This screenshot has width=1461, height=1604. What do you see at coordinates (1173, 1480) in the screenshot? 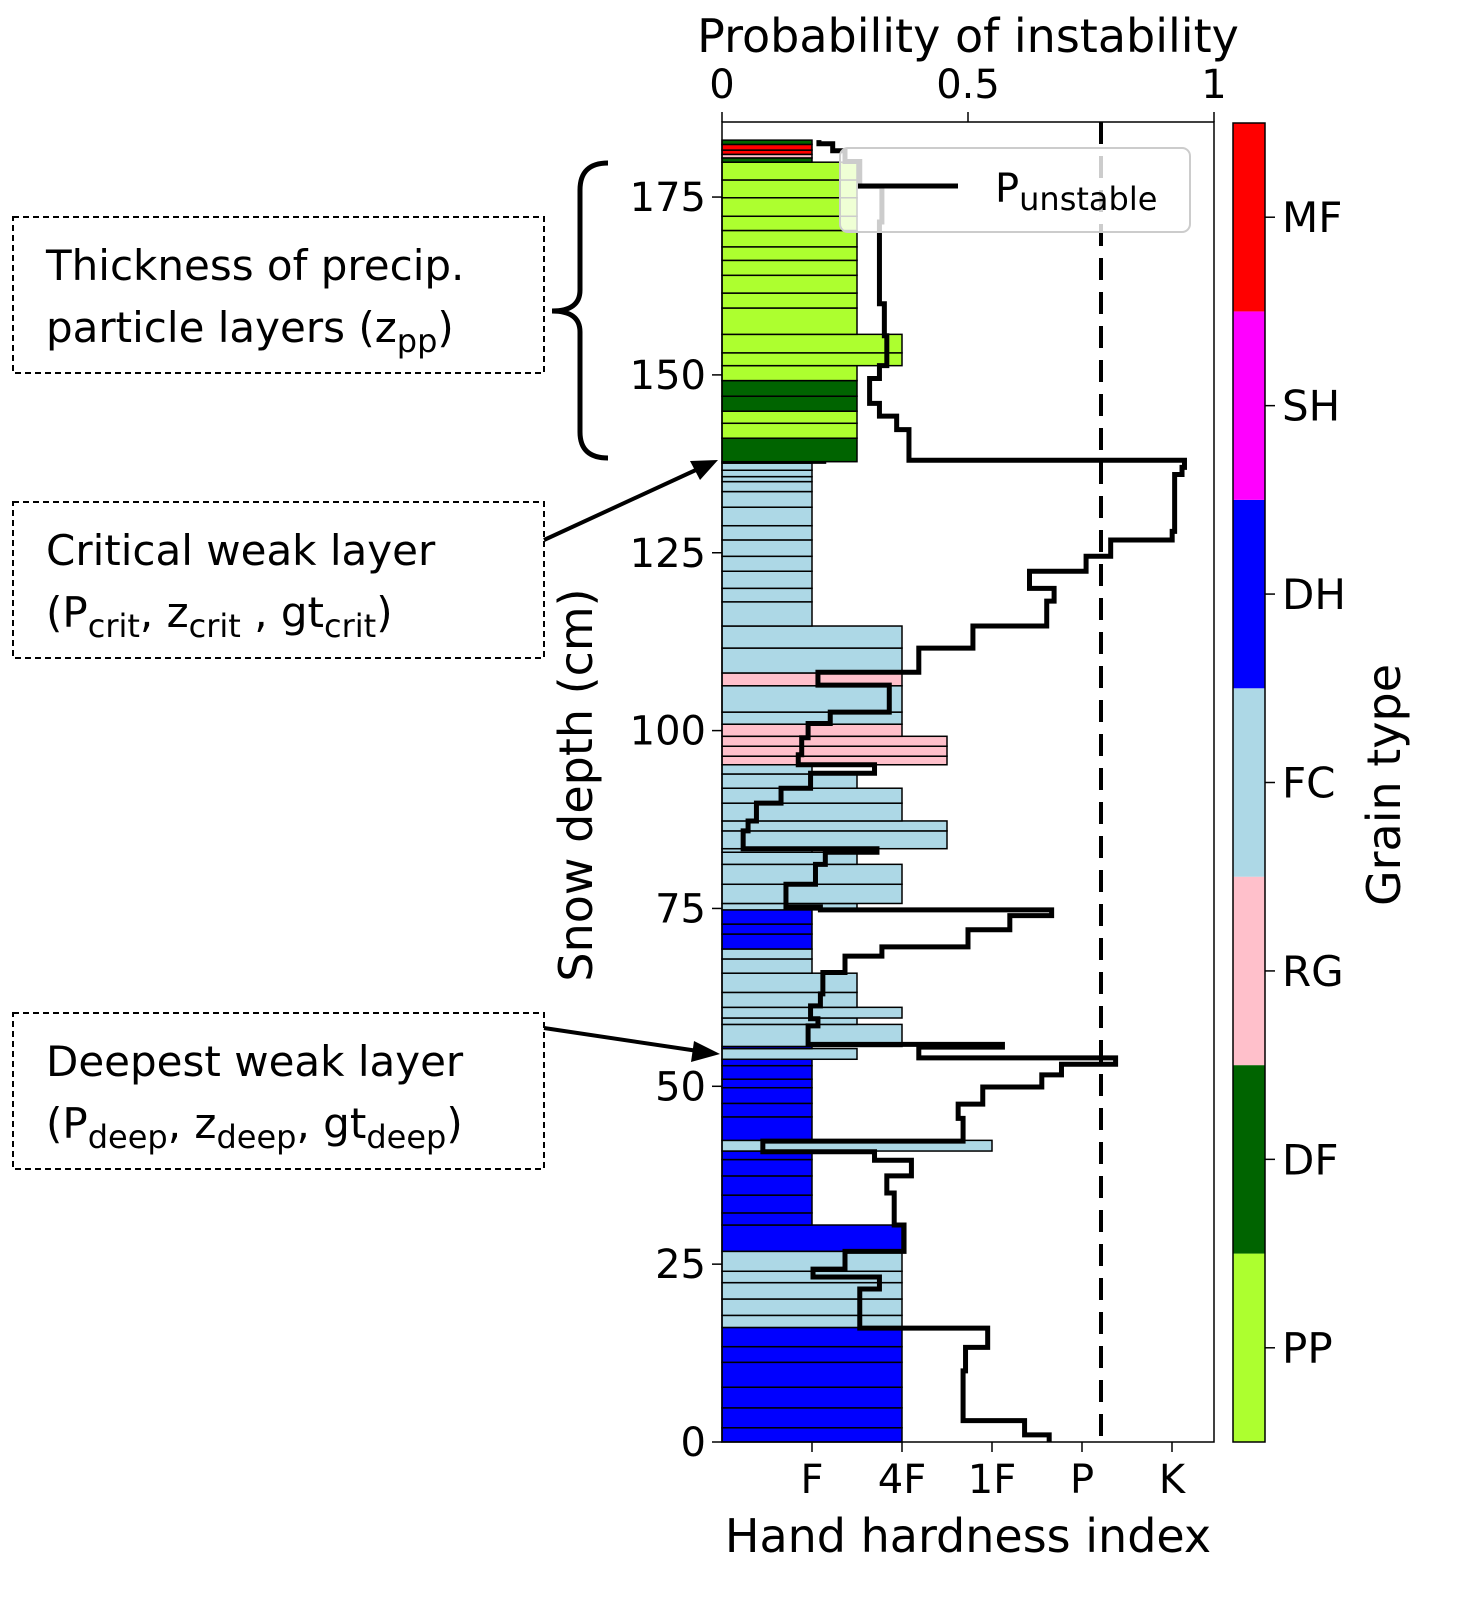
I see `bottom-tick-label: K` at bounding box center [1173, 1480].